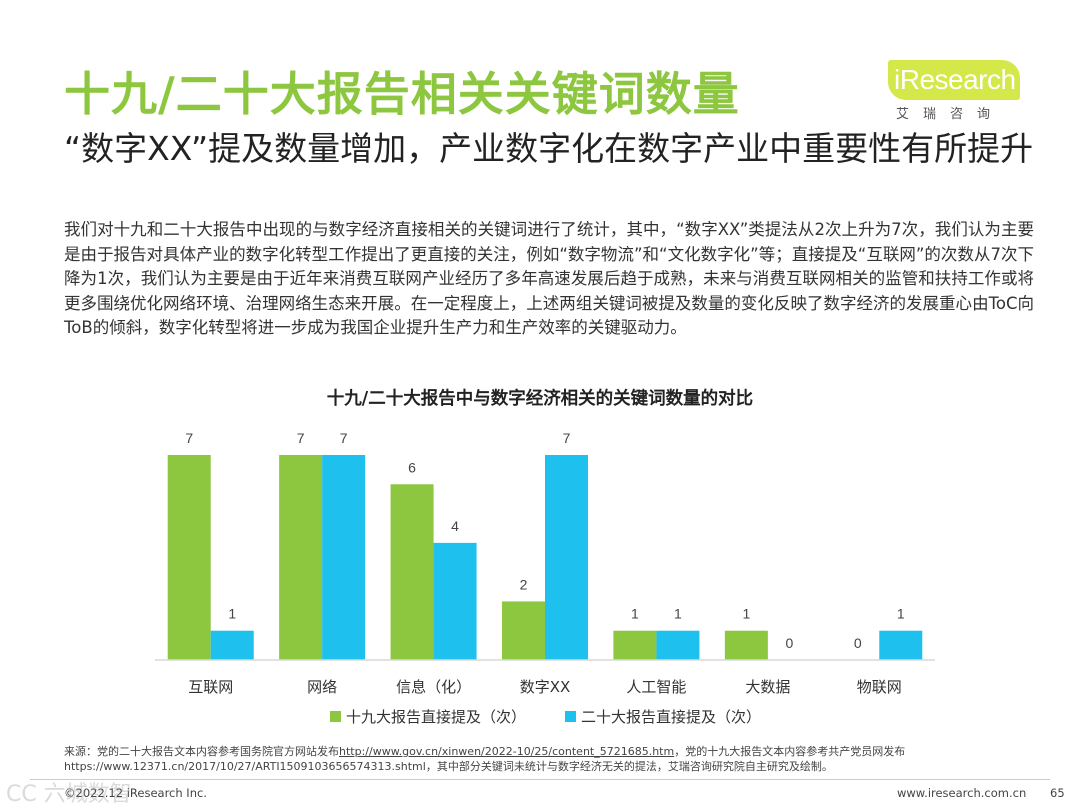 This screenshot has height=810, width=1080. Describe the element at coordinates (135, 793) in the screenshot. I see `footer-copyright: ©2022.12 iResearch Inc.` at that location.